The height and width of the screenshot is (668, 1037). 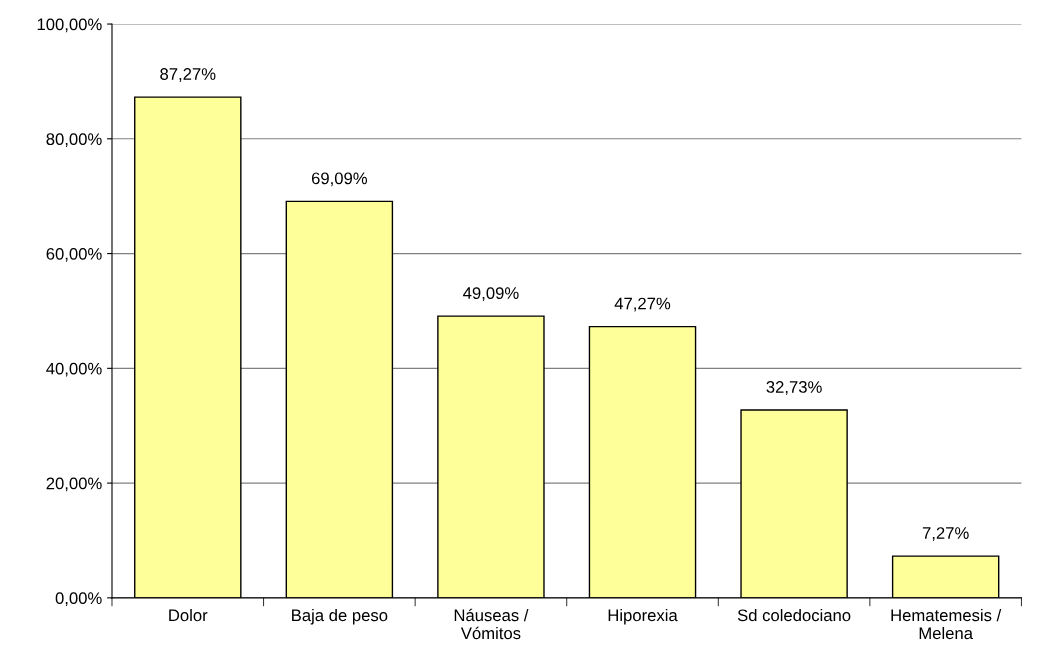 I want to click on x-tick-label: Baja de peso, so click(x=340, y=616).